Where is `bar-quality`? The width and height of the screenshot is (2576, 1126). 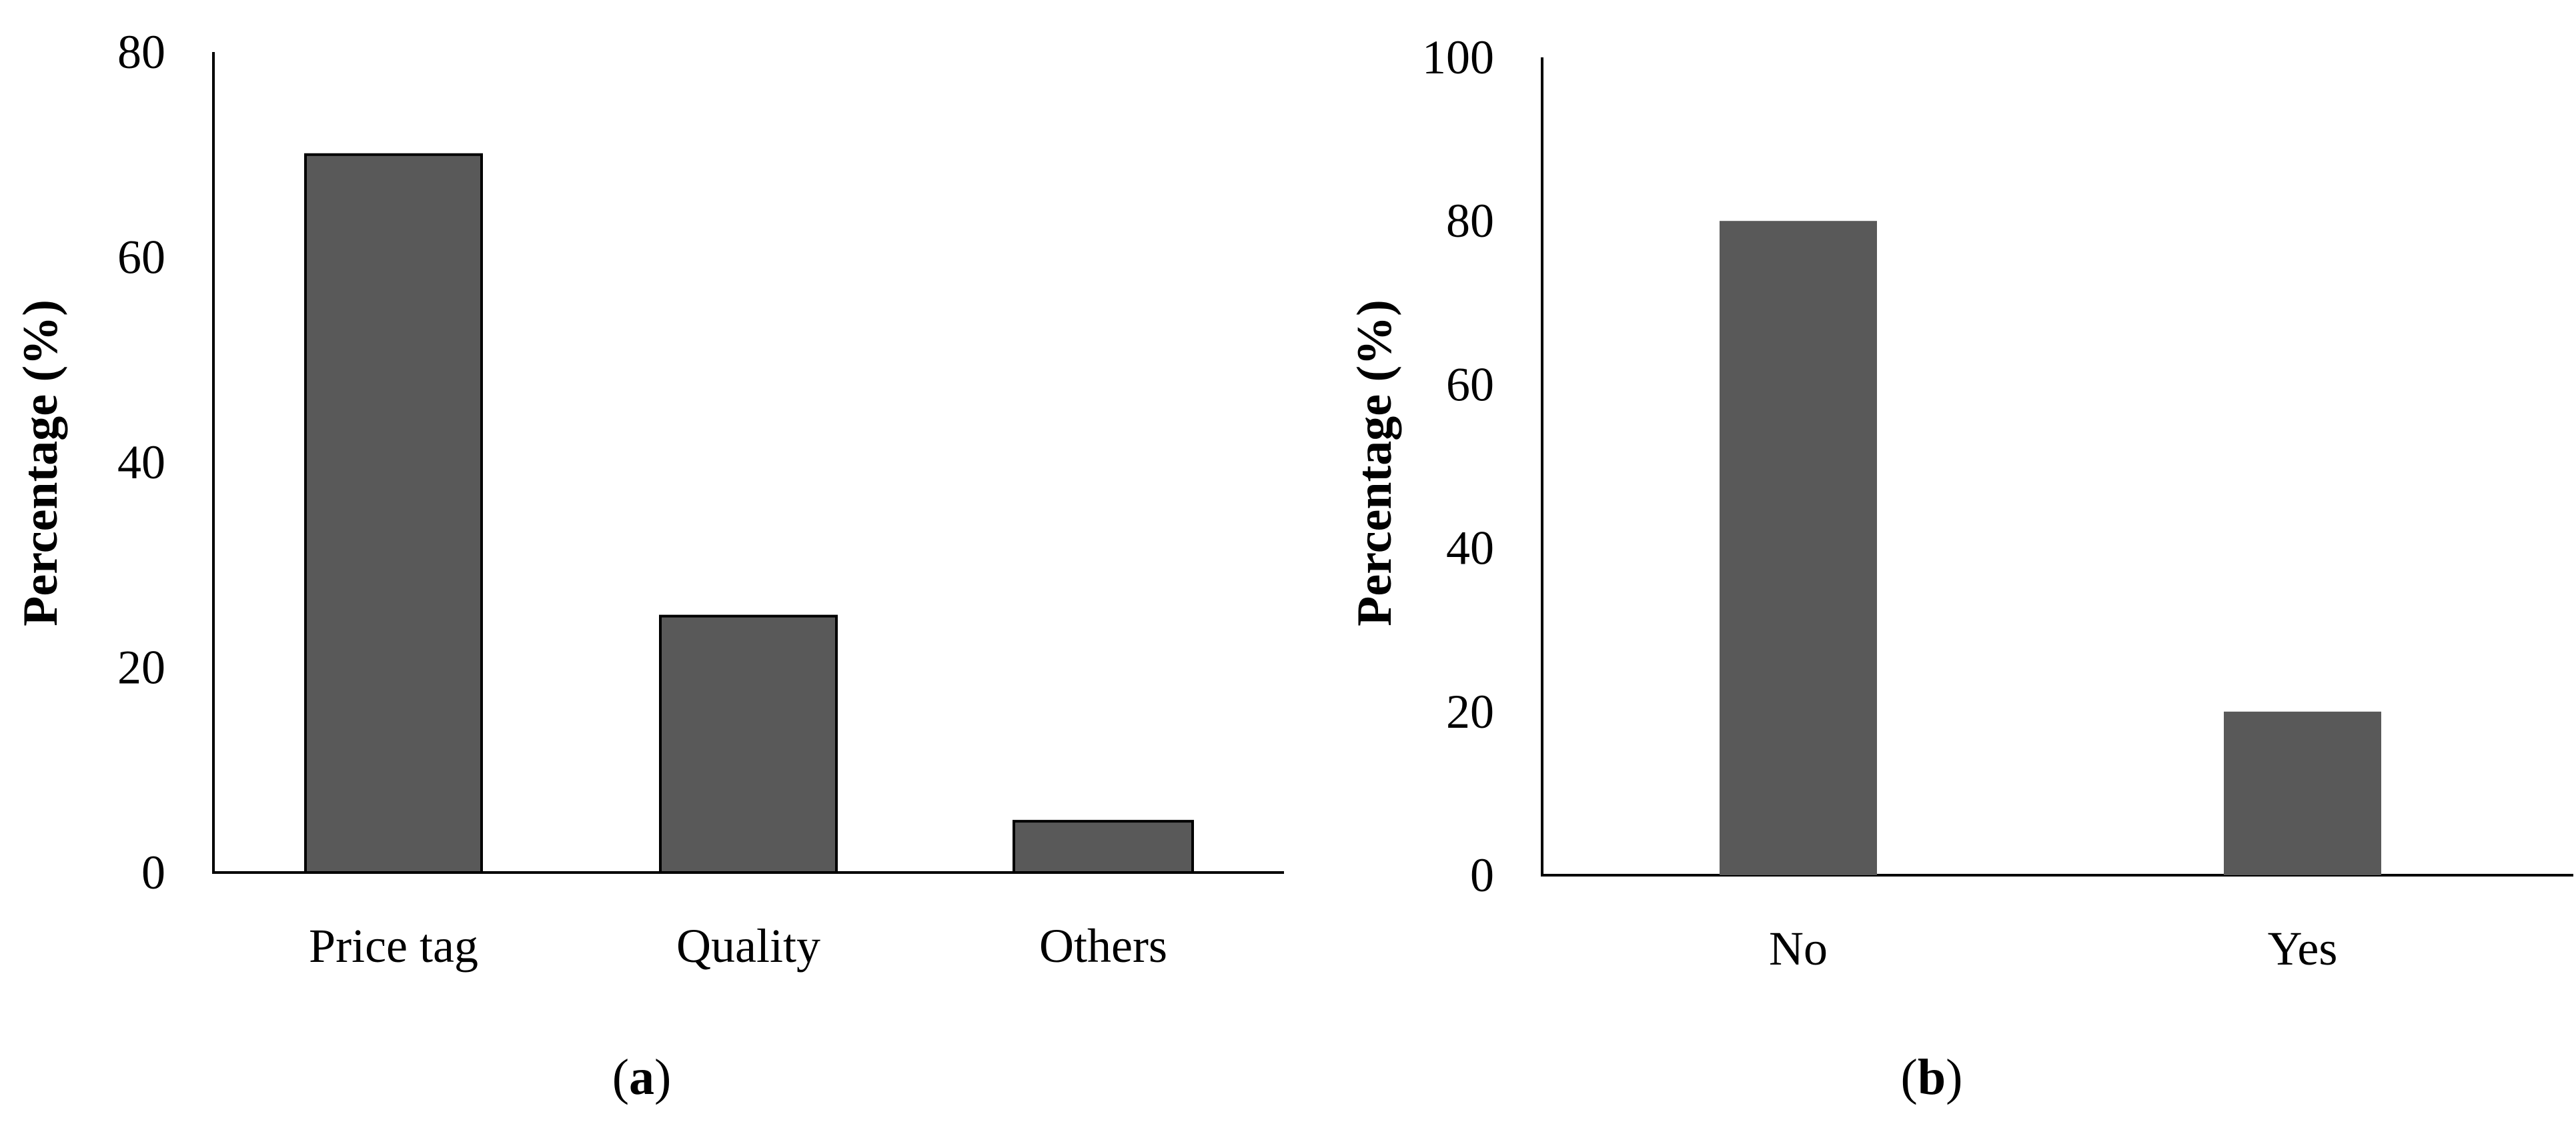 bar-quality is located at coordinates (749, 744).